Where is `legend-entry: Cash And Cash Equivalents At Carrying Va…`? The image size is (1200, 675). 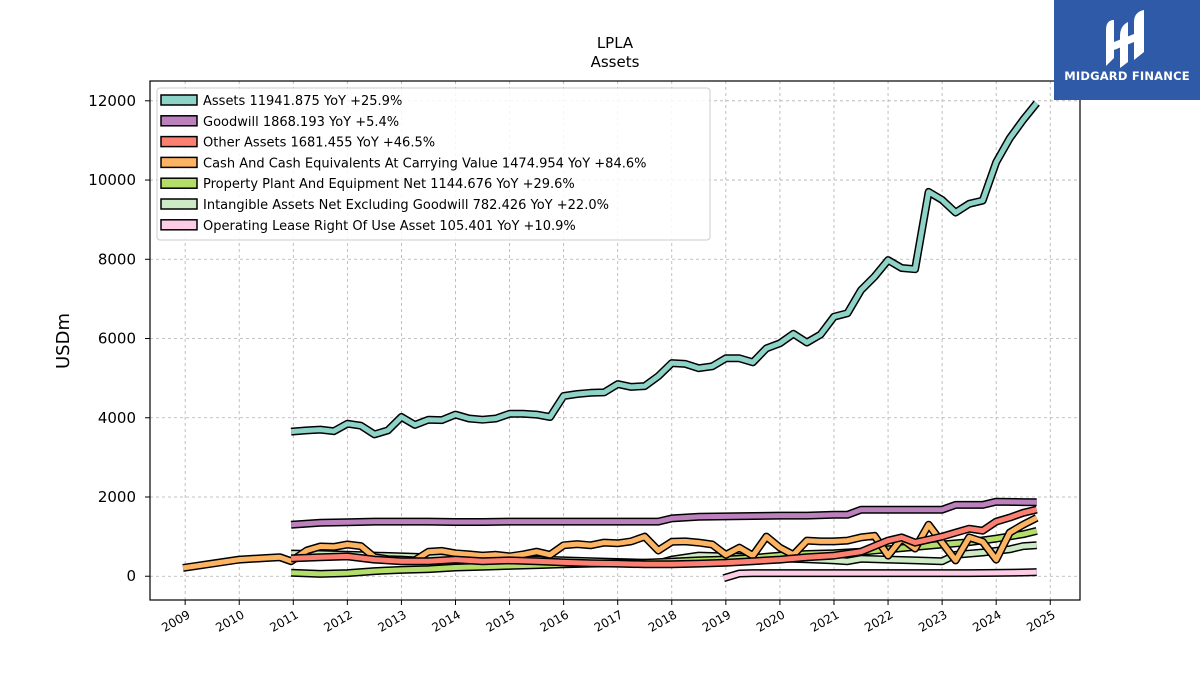 legend-entry: Cash And Cash Equivalents At Carrying Va… is located at coordinates (424, 163).